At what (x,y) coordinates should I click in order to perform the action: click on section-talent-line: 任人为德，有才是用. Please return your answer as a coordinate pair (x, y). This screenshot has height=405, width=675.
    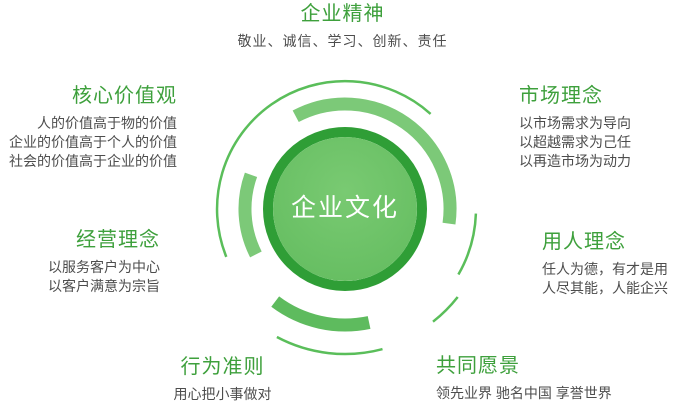
    Looking at the image, I should click on (605, 269).